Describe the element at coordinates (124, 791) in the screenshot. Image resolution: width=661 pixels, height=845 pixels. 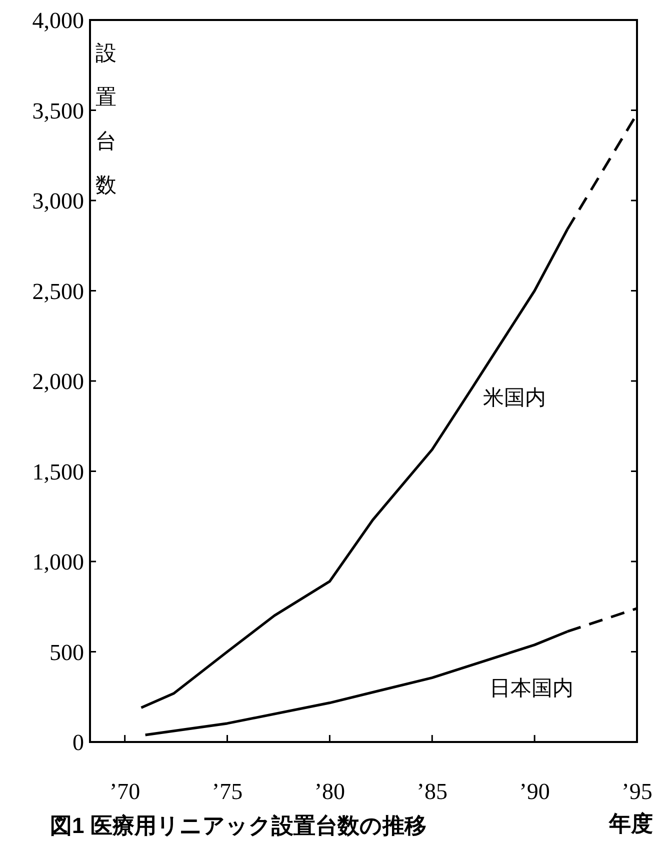
I see `x-tick-label: ’70` at that location.